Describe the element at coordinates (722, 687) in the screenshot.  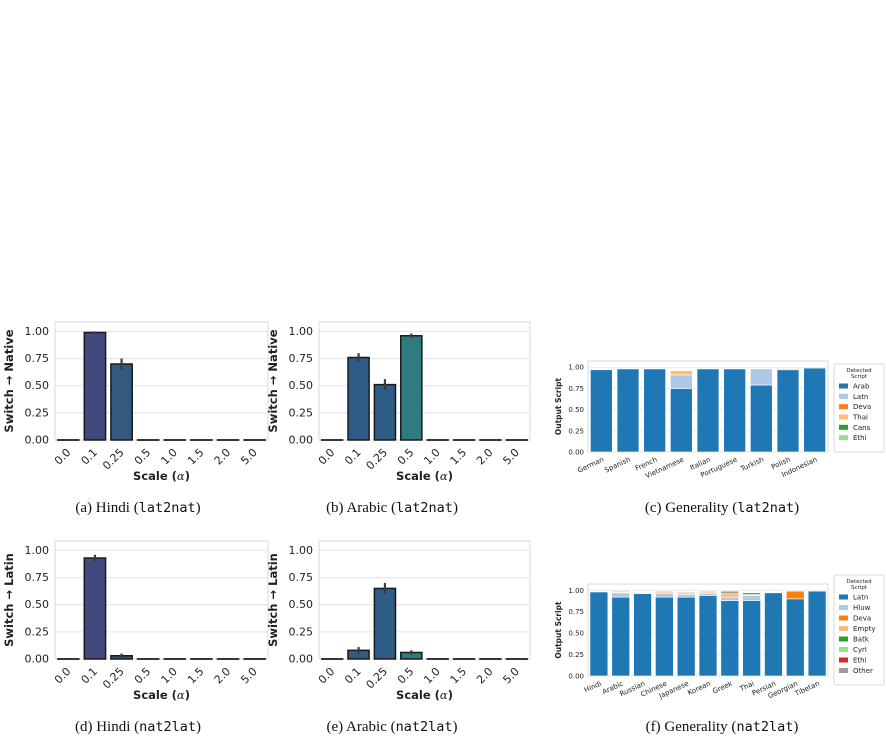
I see `x-tick-label: Greek` at that location.